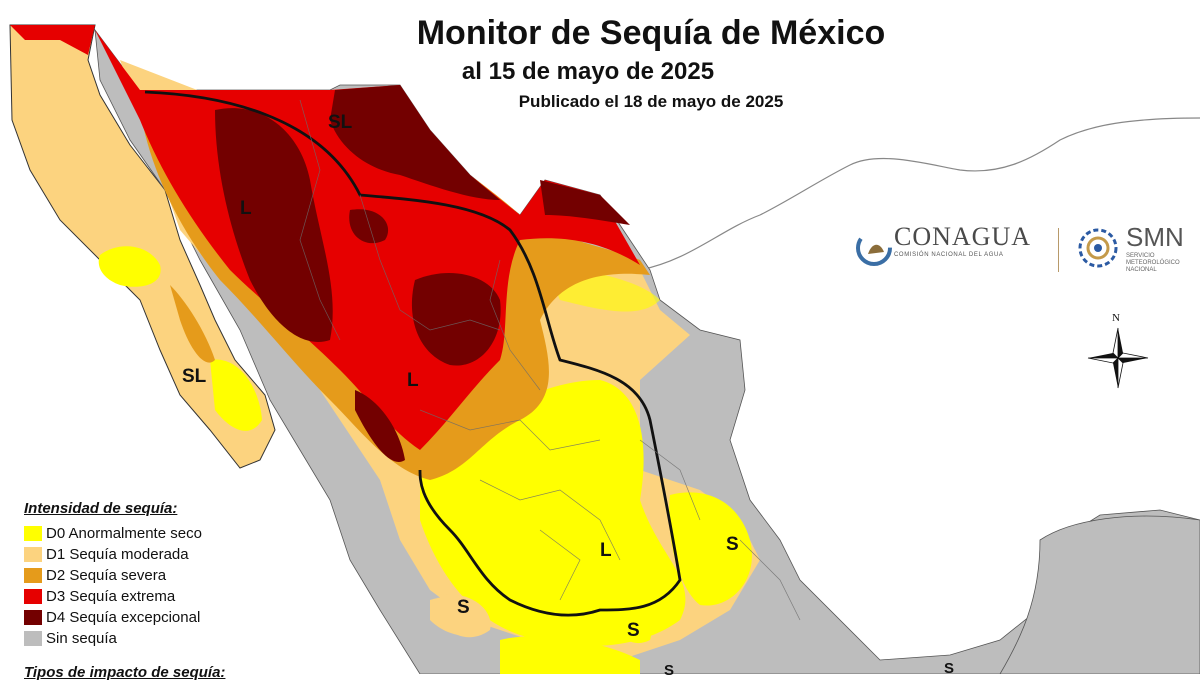 This screenshot has width=1200, height=681. What do you see at coordinates (651, 101) in the screenshot?
I see `publication-date: Publicado el 18 de mayo de 2025` at bounding box center [651, 101].